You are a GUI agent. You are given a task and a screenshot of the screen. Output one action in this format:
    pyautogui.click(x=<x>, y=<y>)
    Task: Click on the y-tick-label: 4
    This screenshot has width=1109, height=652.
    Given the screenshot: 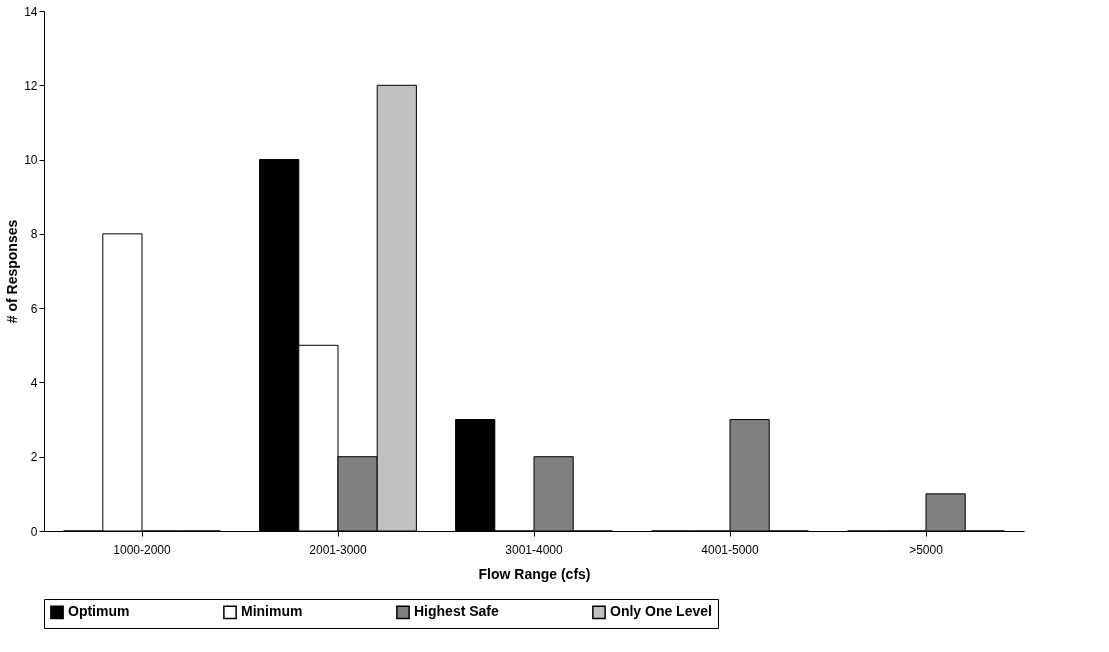 What is the action you would take?
    pyautogui.click(x=34, y=382)
    